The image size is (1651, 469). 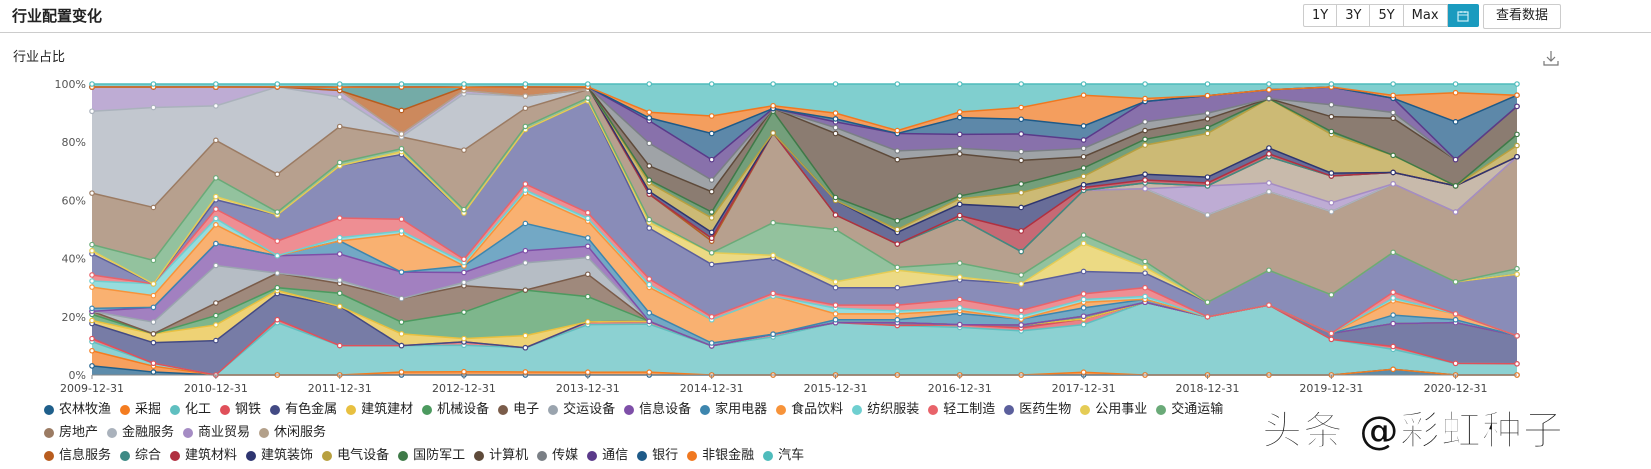 What do you see at coordinates (1021, 231) in the screenshot?
I see `point-建筑材料` at bounding box center [1021, 231].